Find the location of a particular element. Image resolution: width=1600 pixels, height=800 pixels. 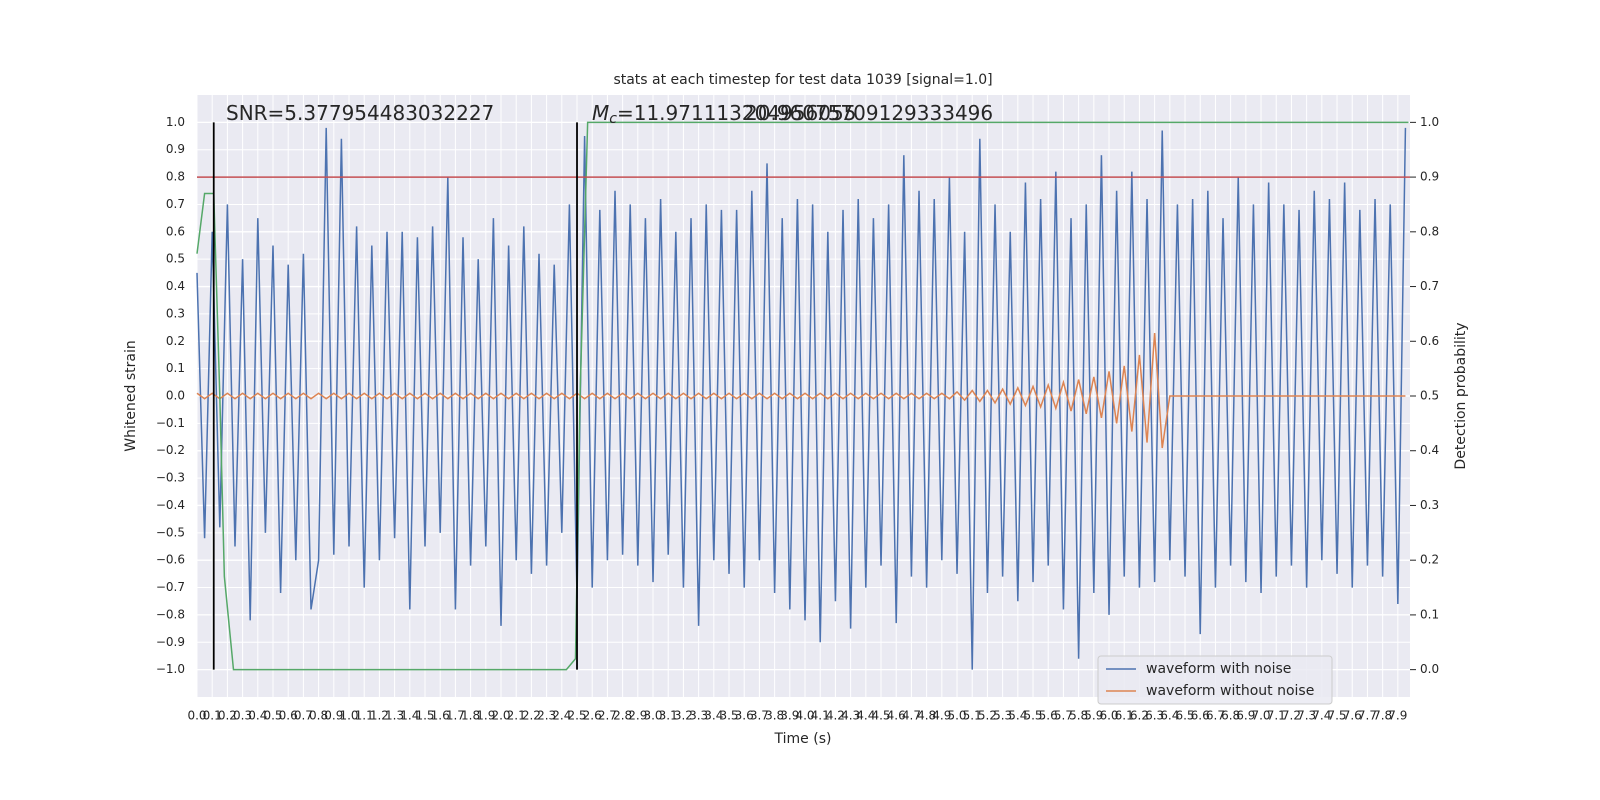

x-tick-label: 4.0 is located at coordinates (804, 716).